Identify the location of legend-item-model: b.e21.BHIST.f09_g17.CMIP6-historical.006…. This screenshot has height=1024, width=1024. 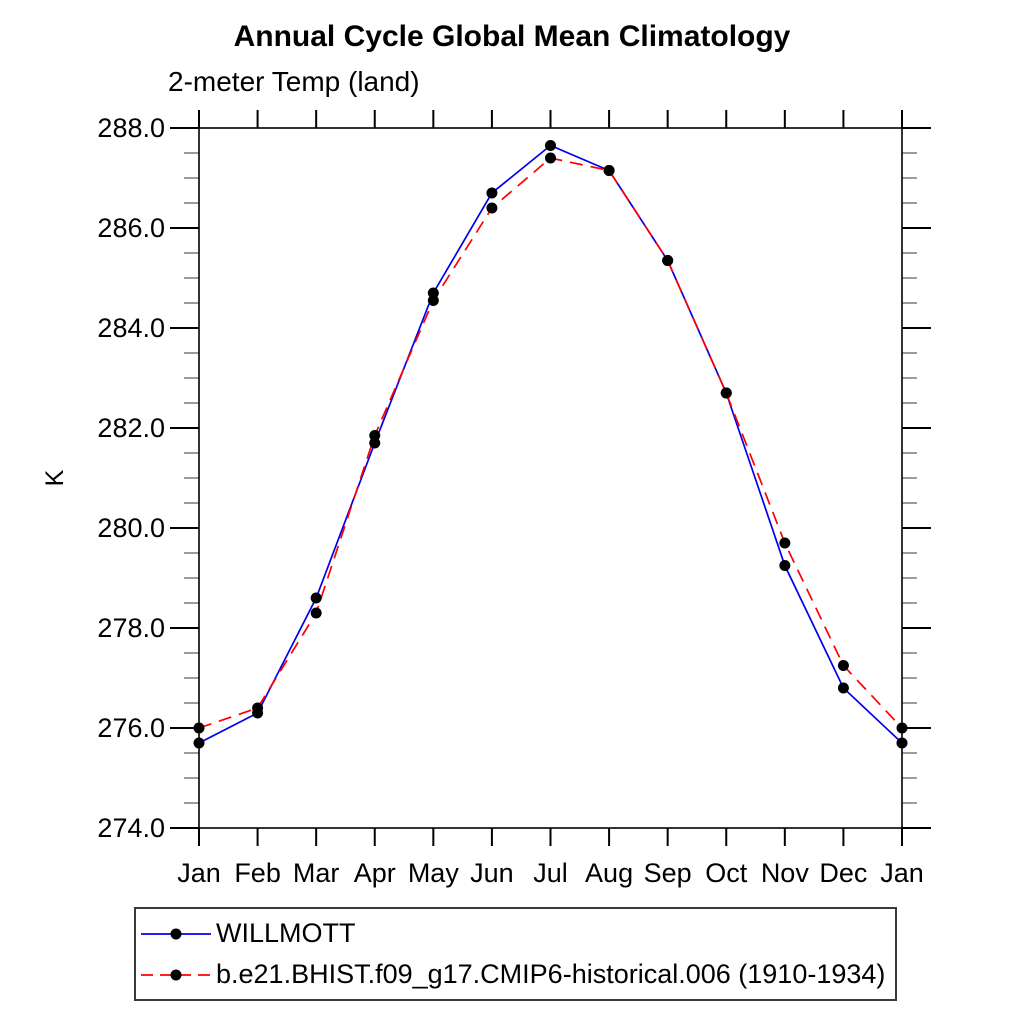
(516, 975).